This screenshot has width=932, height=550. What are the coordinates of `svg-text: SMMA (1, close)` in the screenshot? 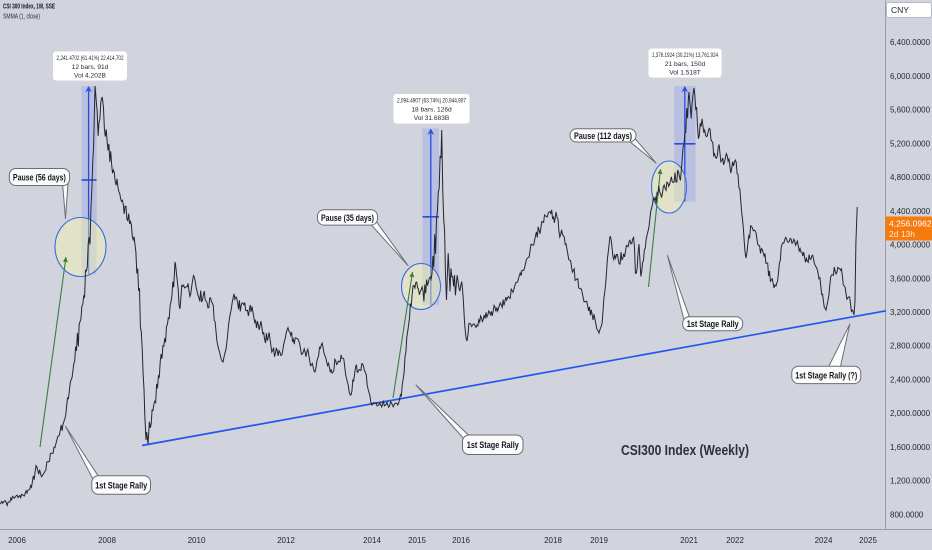 It's located at (21, 17).